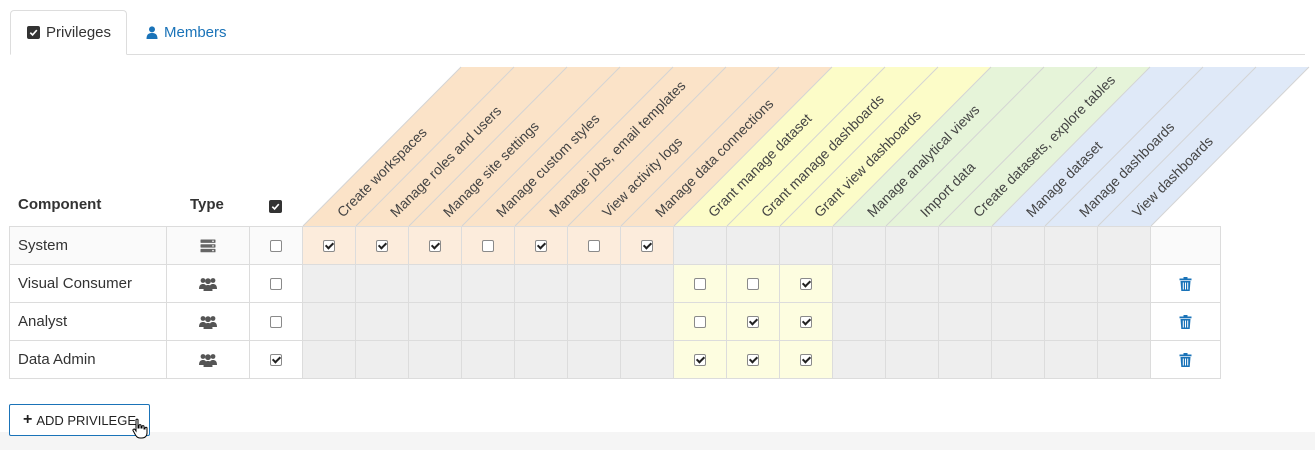 This screenshot has width=1315, height=450. I want to click on component-name: Visual Consumer, so click(88, 283).